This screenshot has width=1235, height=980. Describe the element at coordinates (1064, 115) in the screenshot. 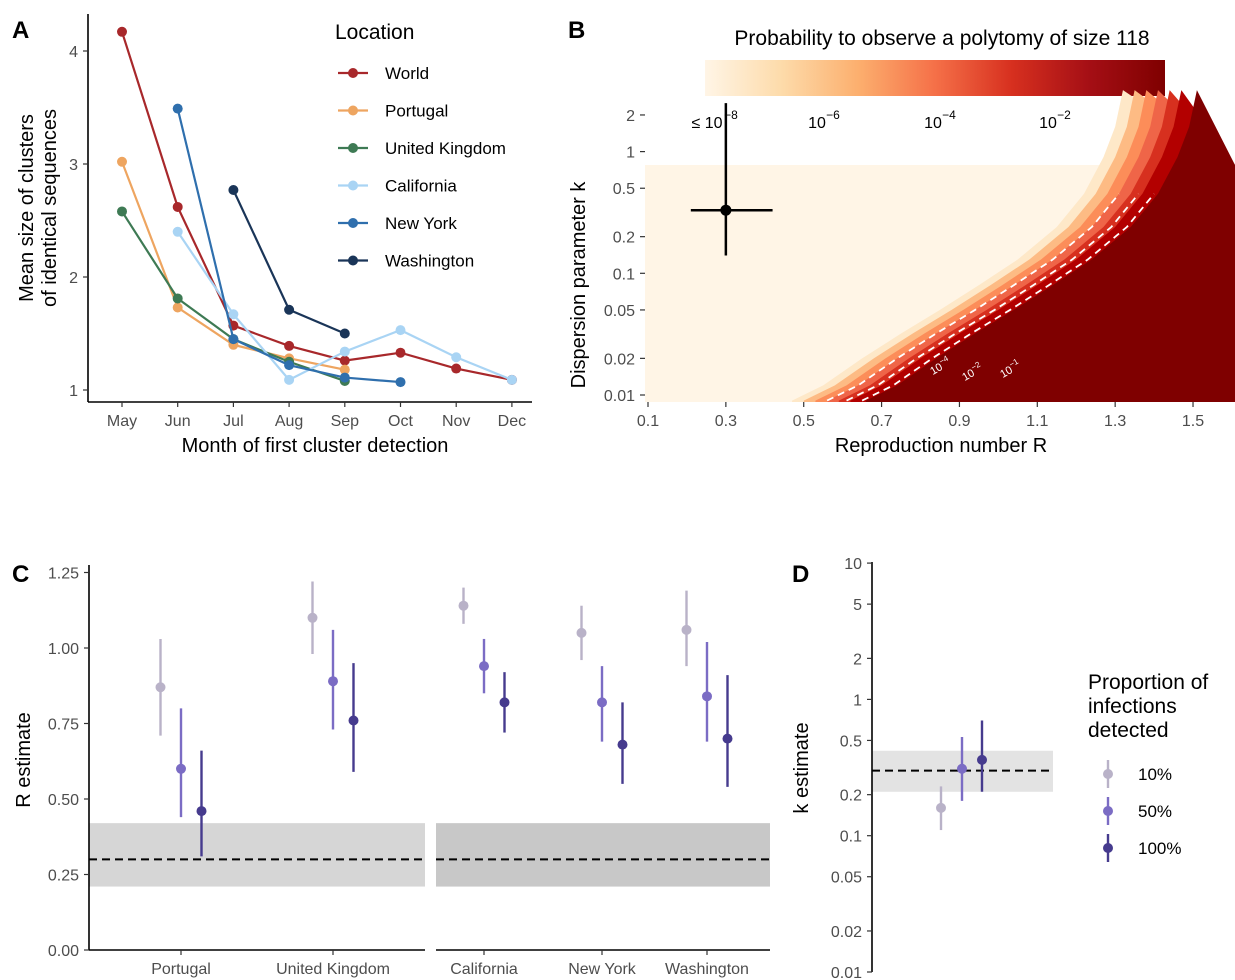

I see `panel-b-colorbar-tick-exponent: −2` at that location.